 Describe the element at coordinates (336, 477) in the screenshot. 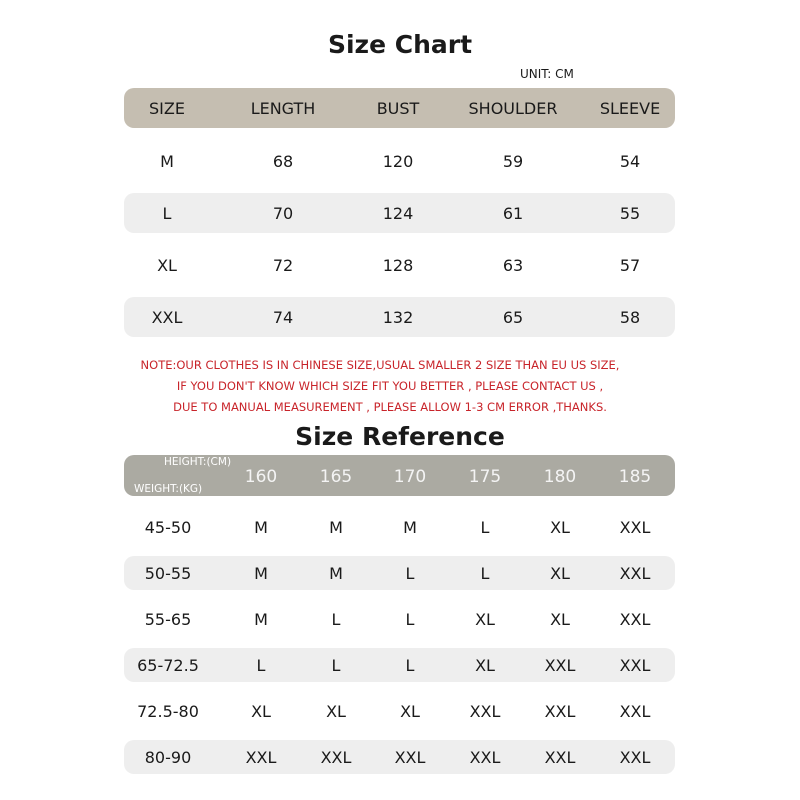

I see `height-cell: 165` at that location.